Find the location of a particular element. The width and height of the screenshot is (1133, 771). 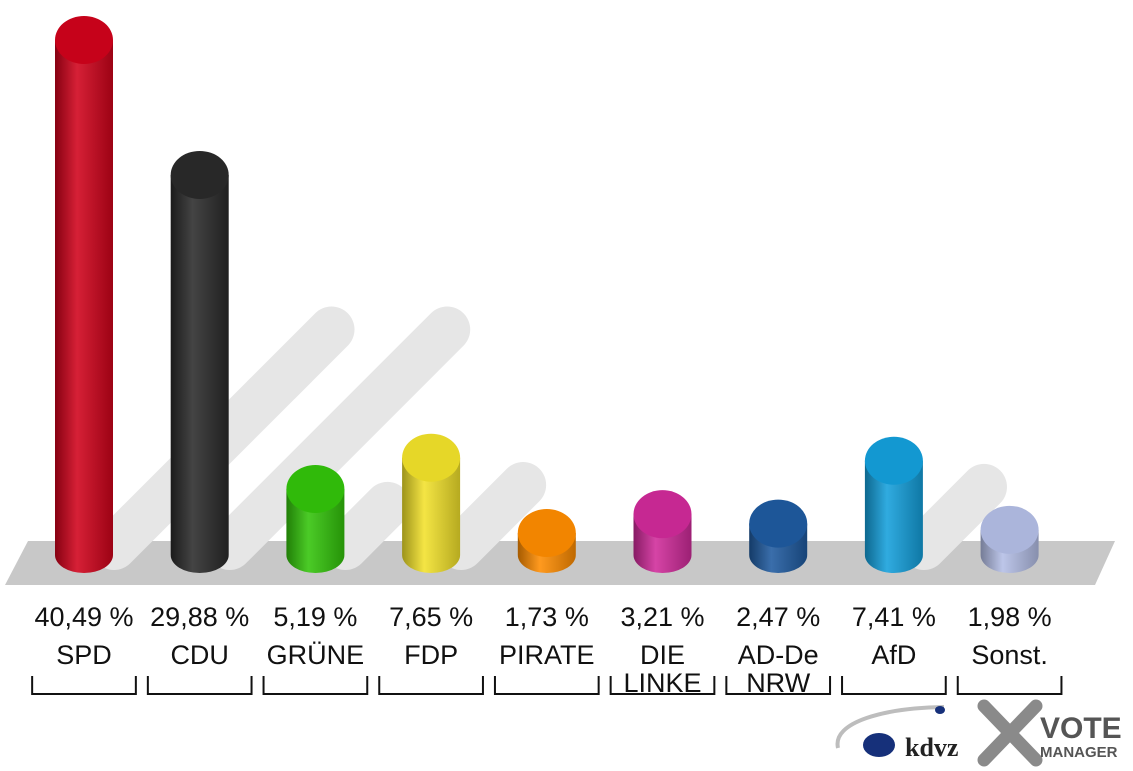

kdvz-dot is located at coordinates (940, 710).